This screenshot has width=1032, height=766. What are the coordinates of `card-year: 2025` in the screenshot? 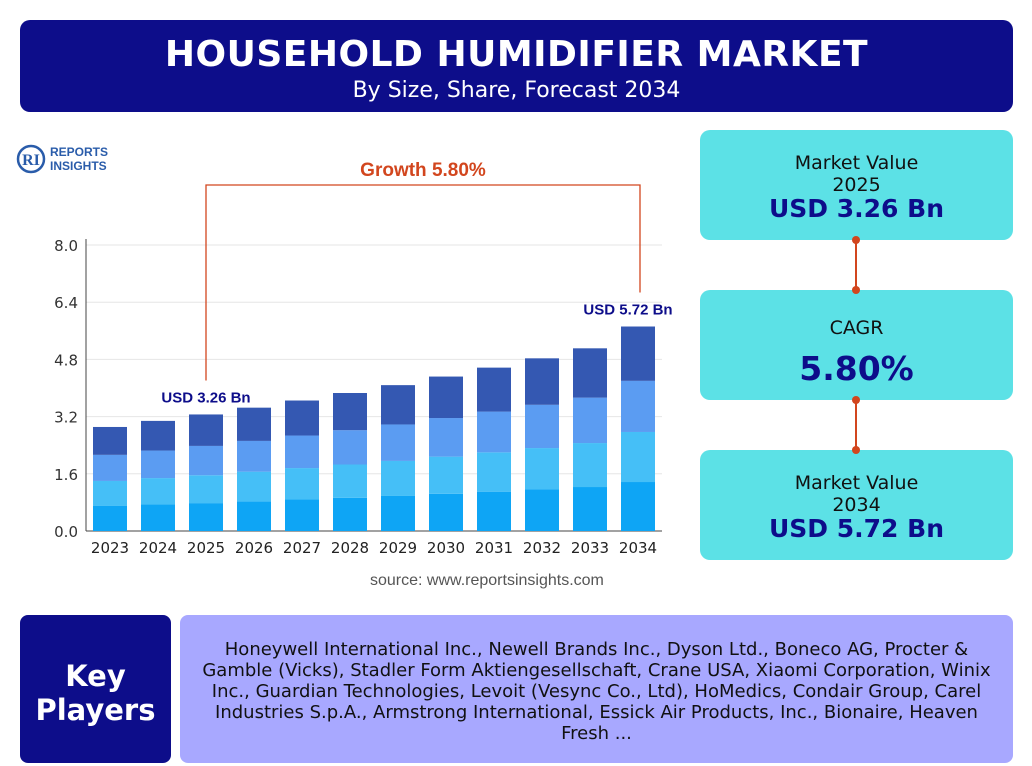 It's located at (856, 185).